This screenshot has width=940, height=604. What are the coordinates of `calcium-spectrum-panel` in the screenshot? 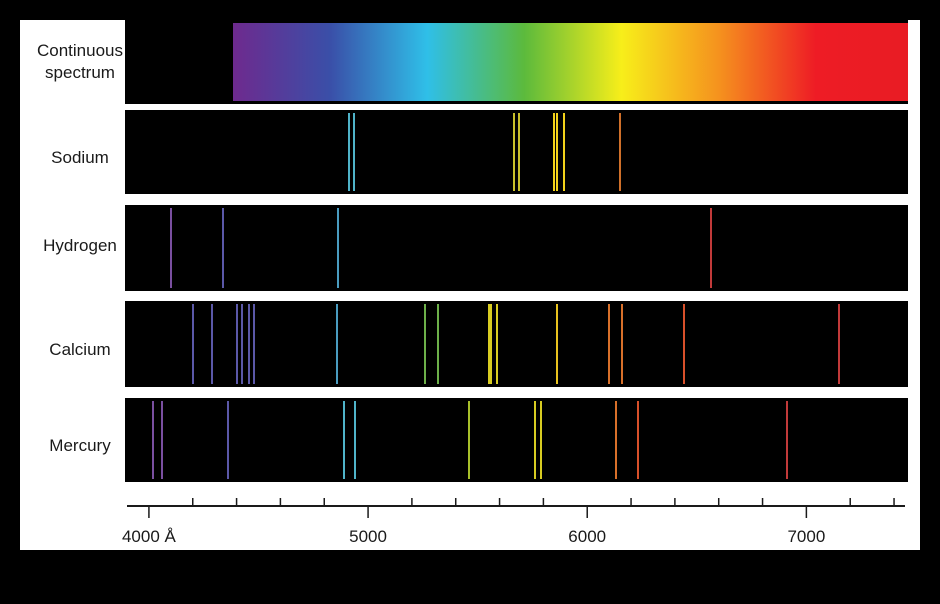 It's located at (516, 344).